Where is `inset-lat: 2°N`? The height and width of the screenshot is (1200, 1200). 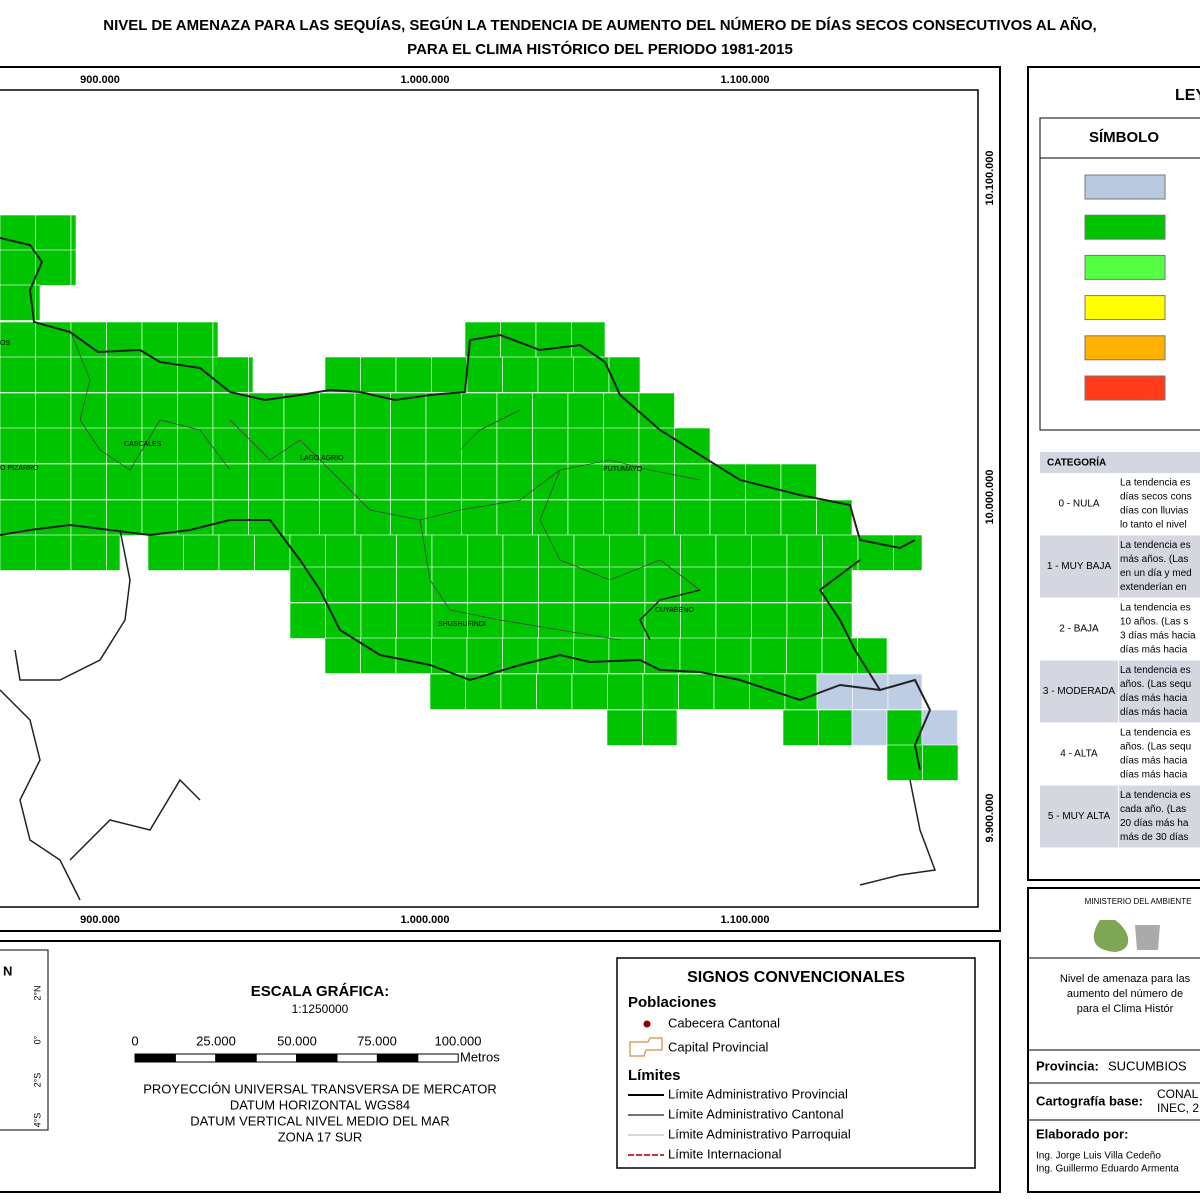 inset-lat: 2°N is located at coordinates (37, 992).